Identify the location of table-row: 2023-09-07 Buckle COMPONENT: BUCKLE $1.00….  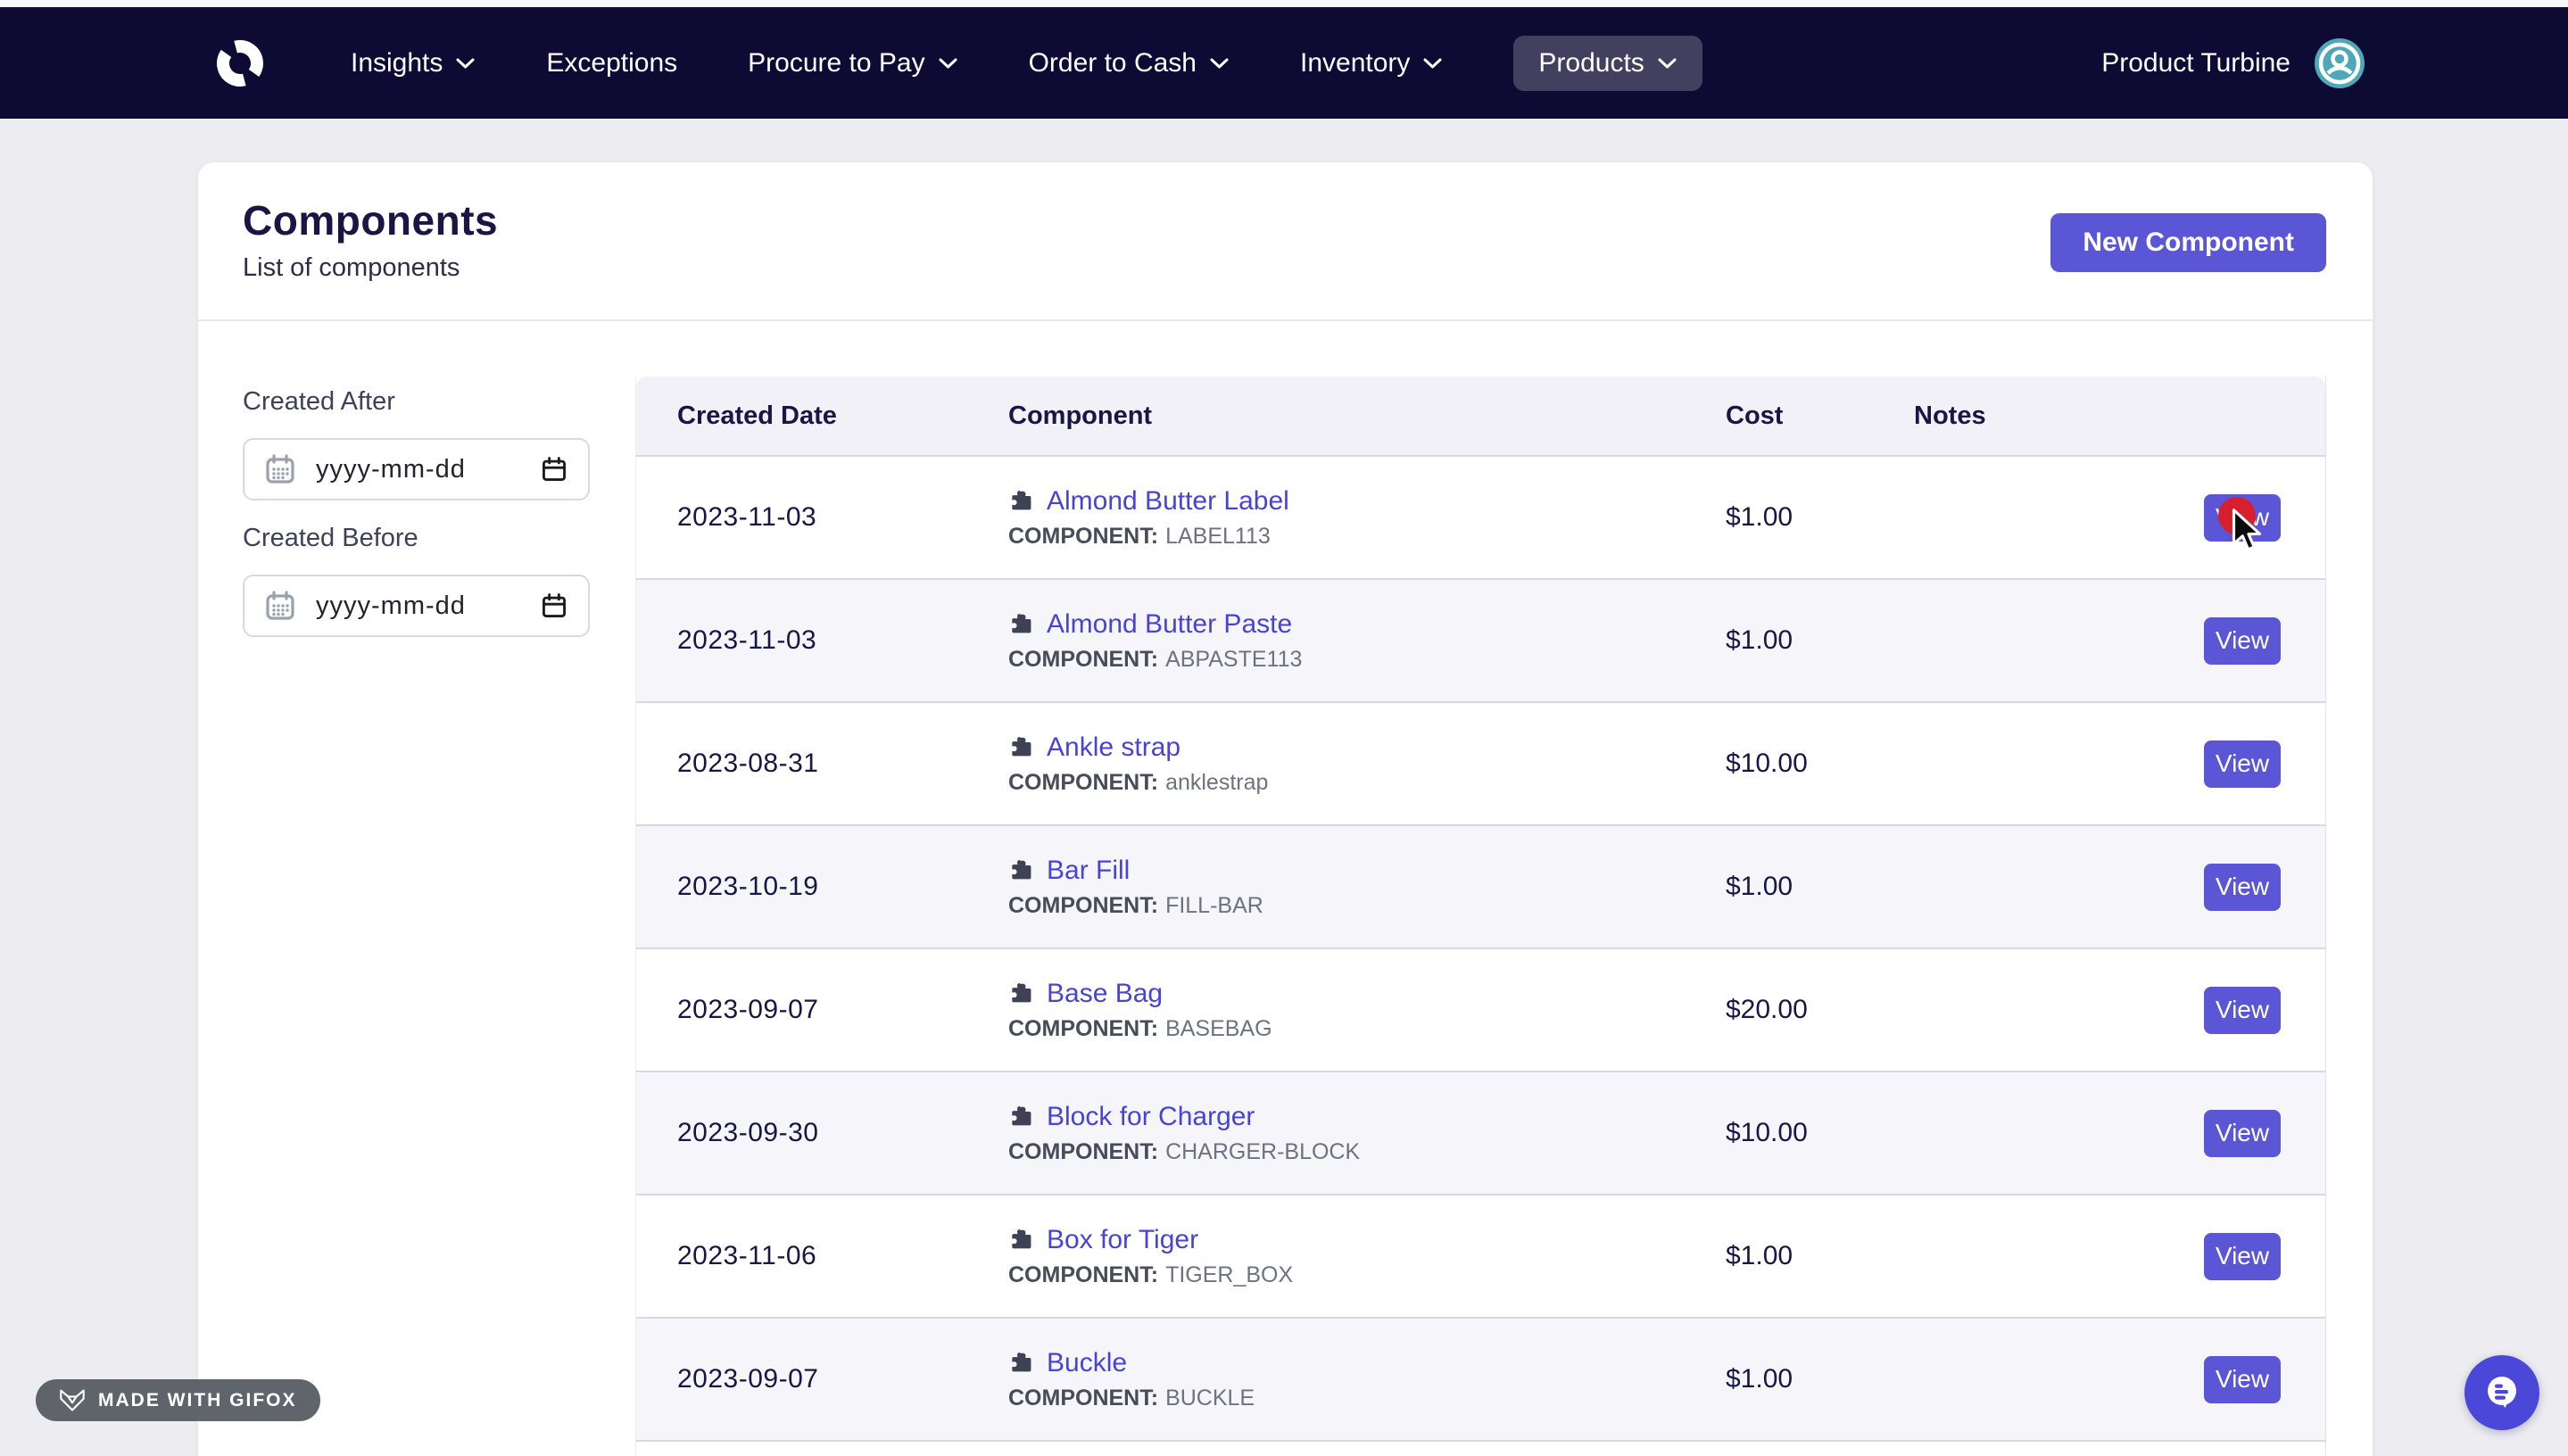
(1480, 1379).